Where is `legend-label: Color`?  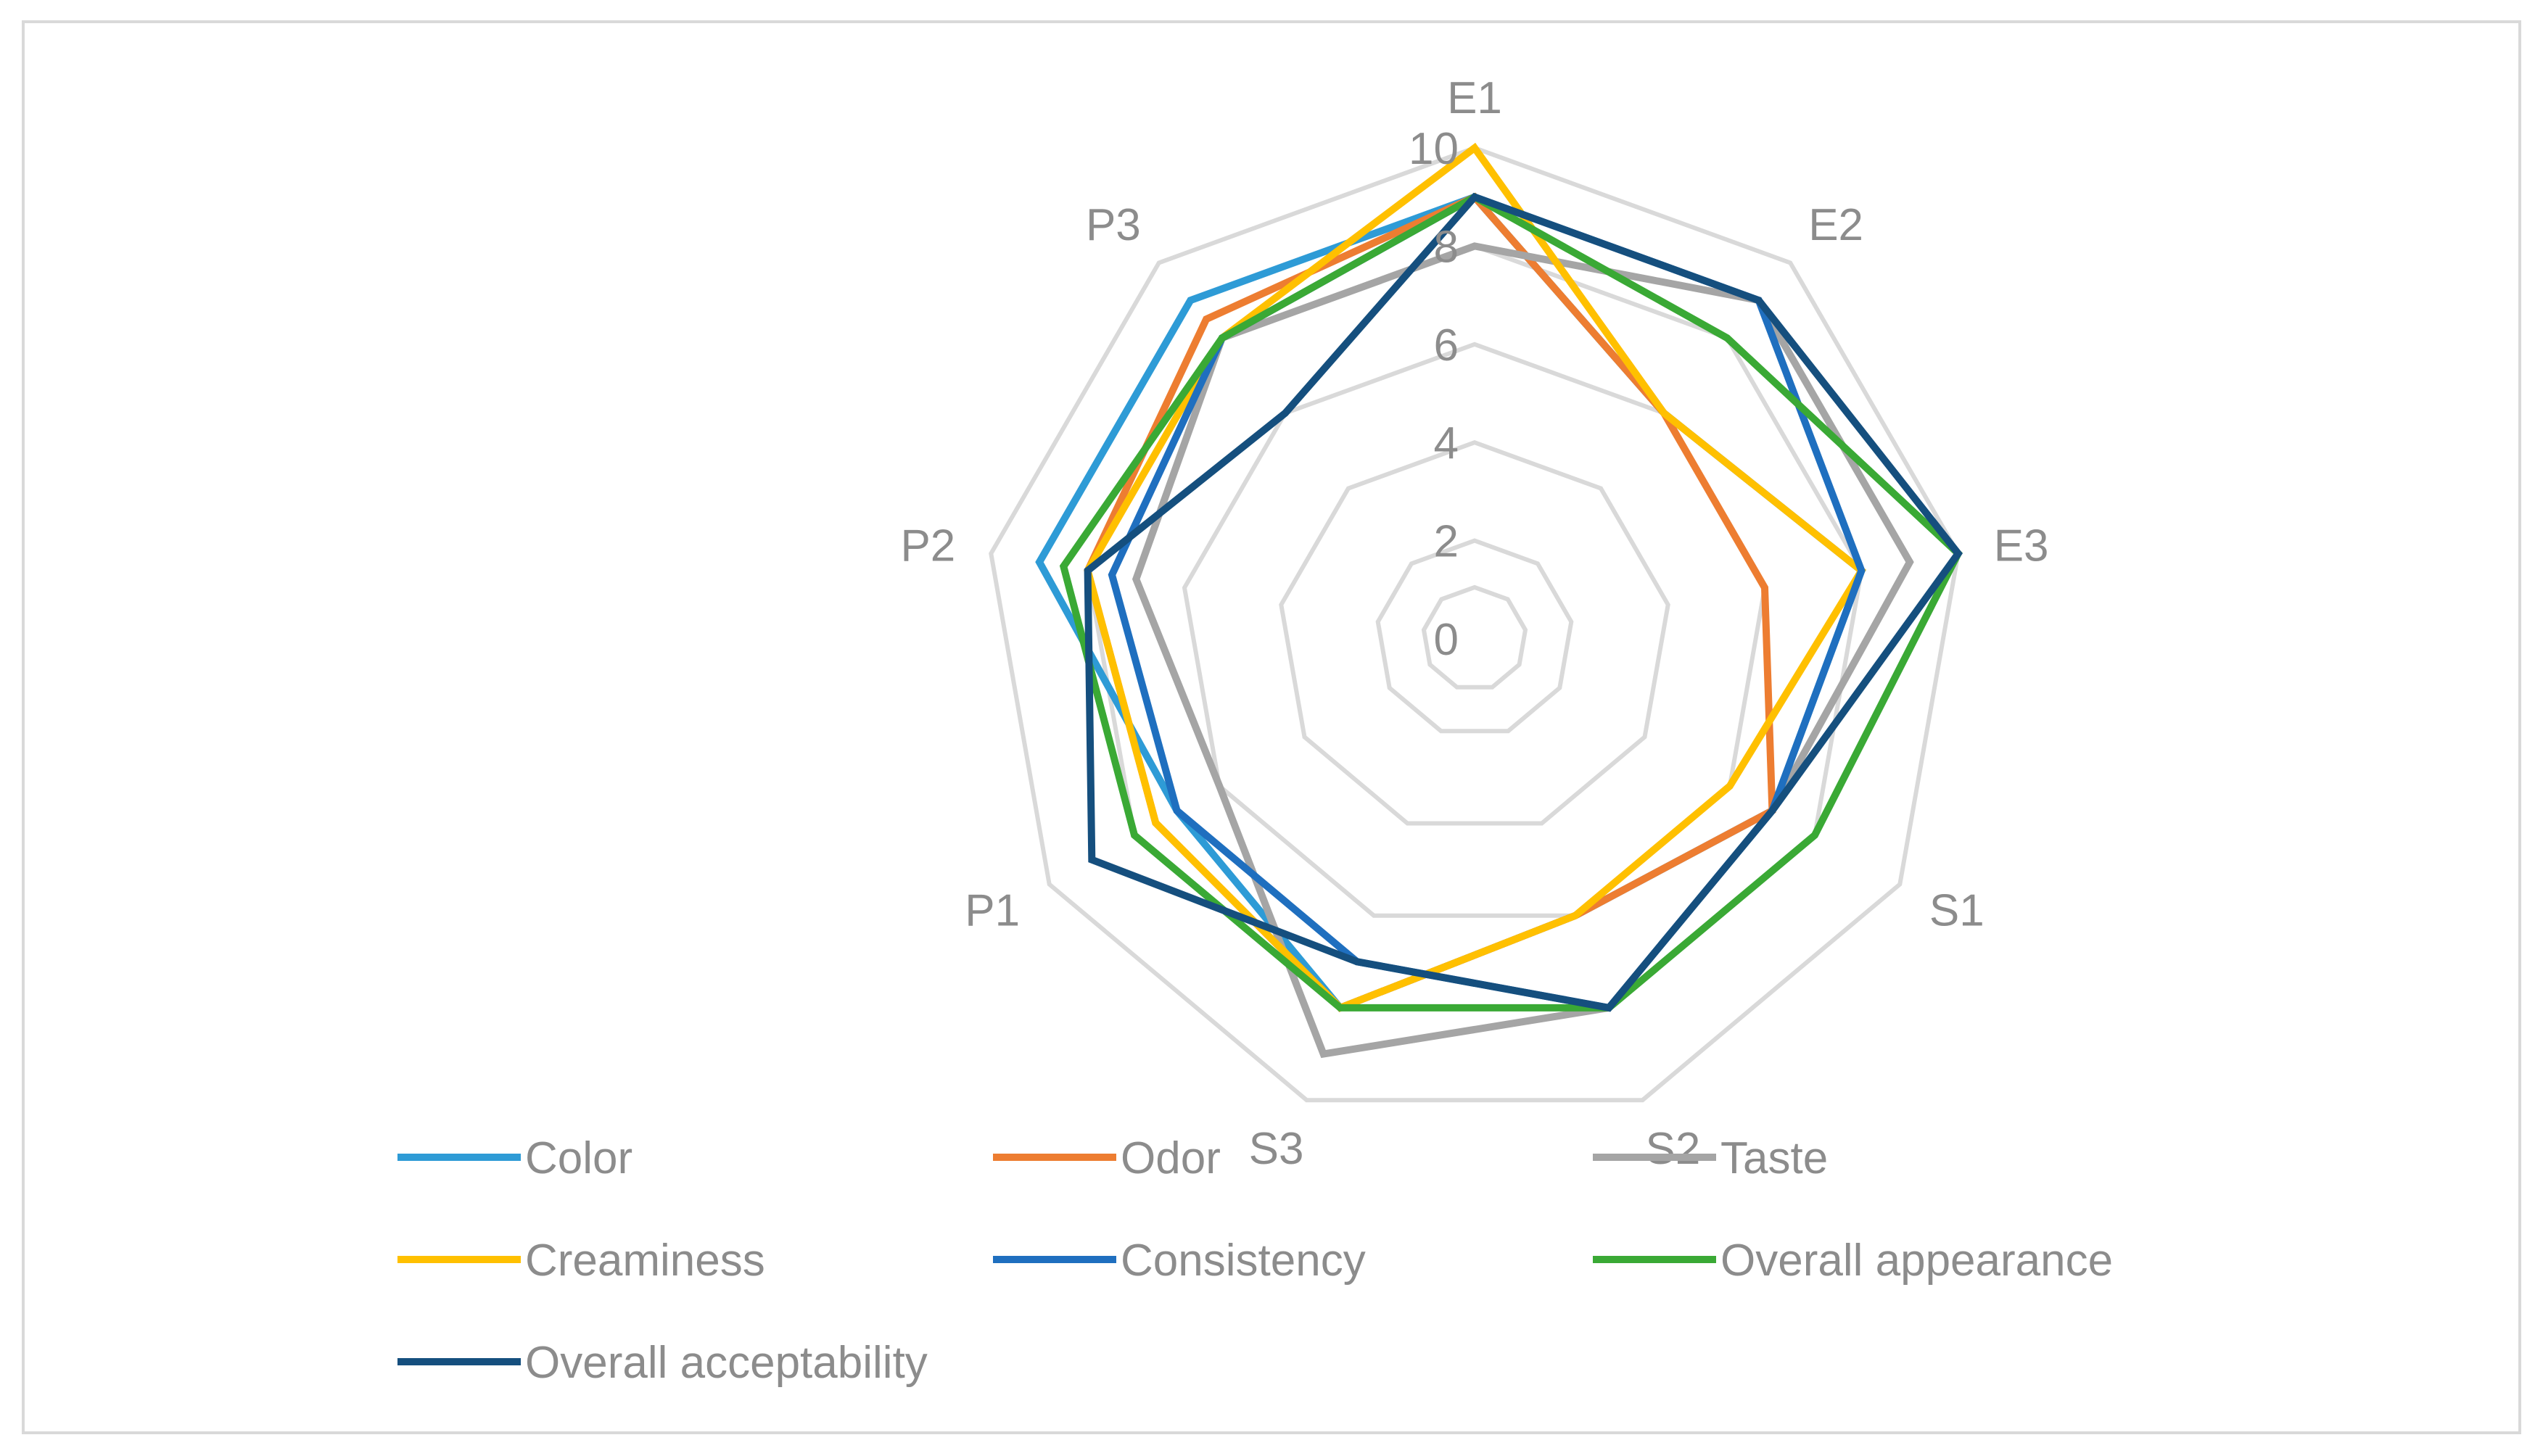
legend-label: Color is located at coordinates (579, 1158).